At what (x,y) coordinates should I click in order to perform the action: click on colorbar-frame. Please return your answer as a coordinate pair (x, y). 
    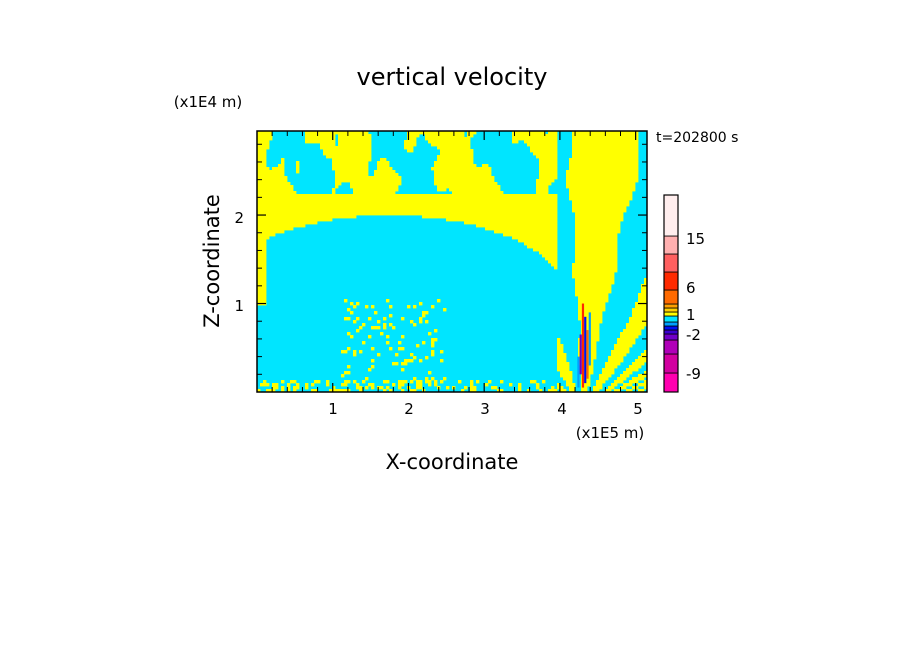
    Looking at the image, I should click on (671, 293).